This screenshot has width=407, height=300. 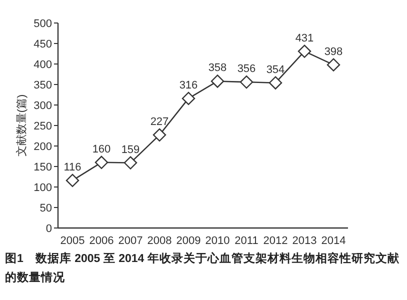 I want to click on x-tick-label: 2007, so click(x=130, y=241).